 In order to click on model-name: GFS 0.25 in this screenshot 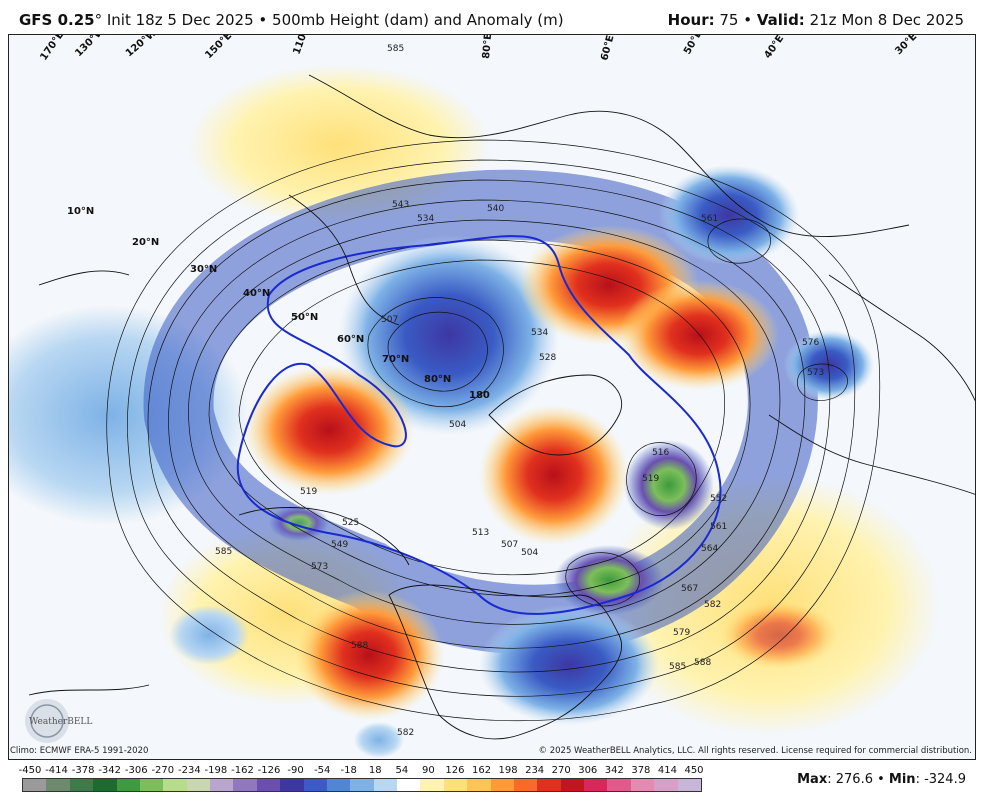, I will do `click(57, 20)`.